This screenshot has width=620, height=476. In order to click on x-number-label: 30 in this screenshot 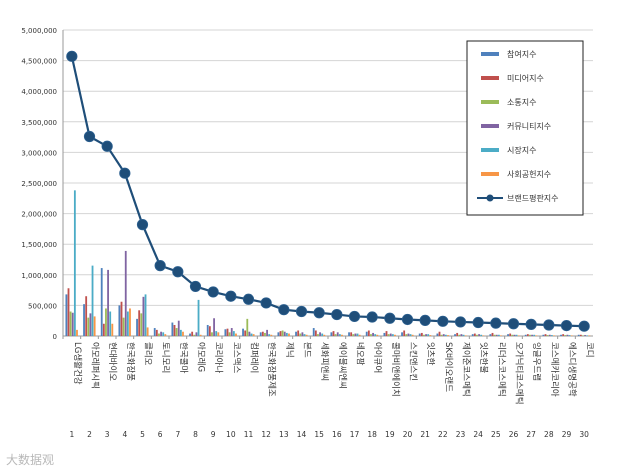, I will do `click(584, 434)`.